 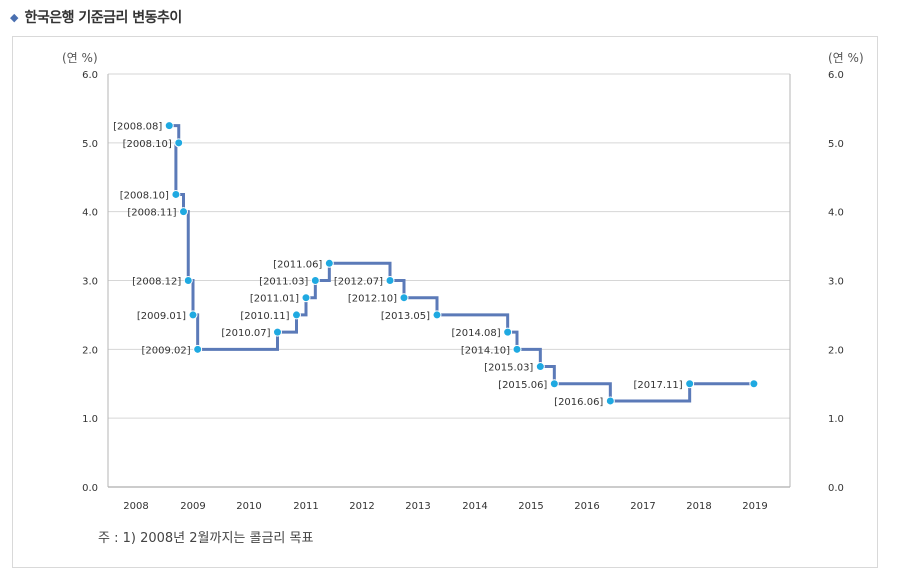 What do you see at coordinates (836, 144) in the screenshot?
I see `y-tick-label-right: 5.0` at bounding box center [836, 144].